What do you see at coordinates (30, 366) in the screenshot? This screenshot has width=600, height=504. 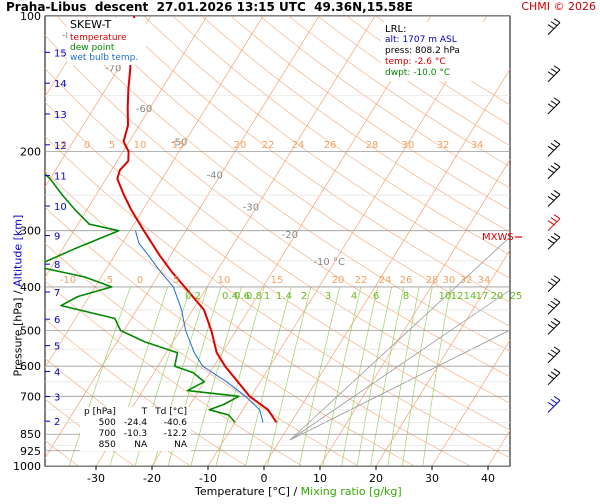 I see `pressure-tick-label: 600` at bounding box center [30, 366].